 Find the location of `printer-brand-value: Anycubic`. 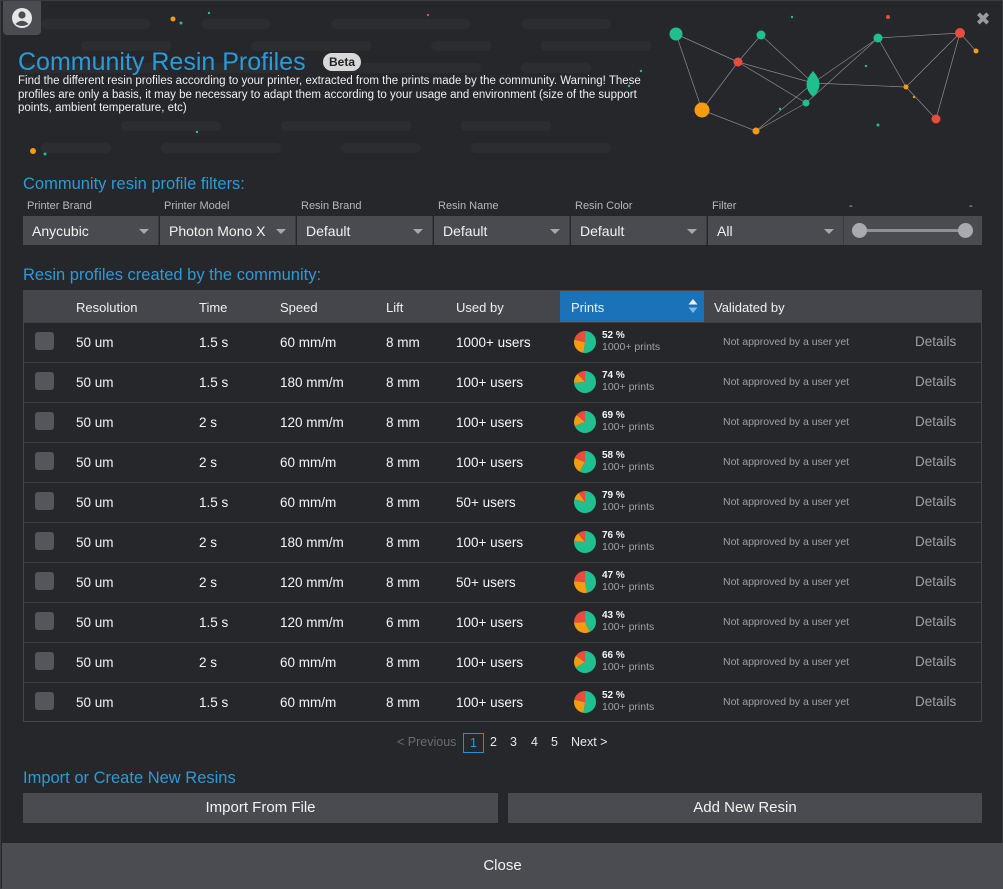

printer-brand-value: Anycubic is located at coordinates (60, 231).